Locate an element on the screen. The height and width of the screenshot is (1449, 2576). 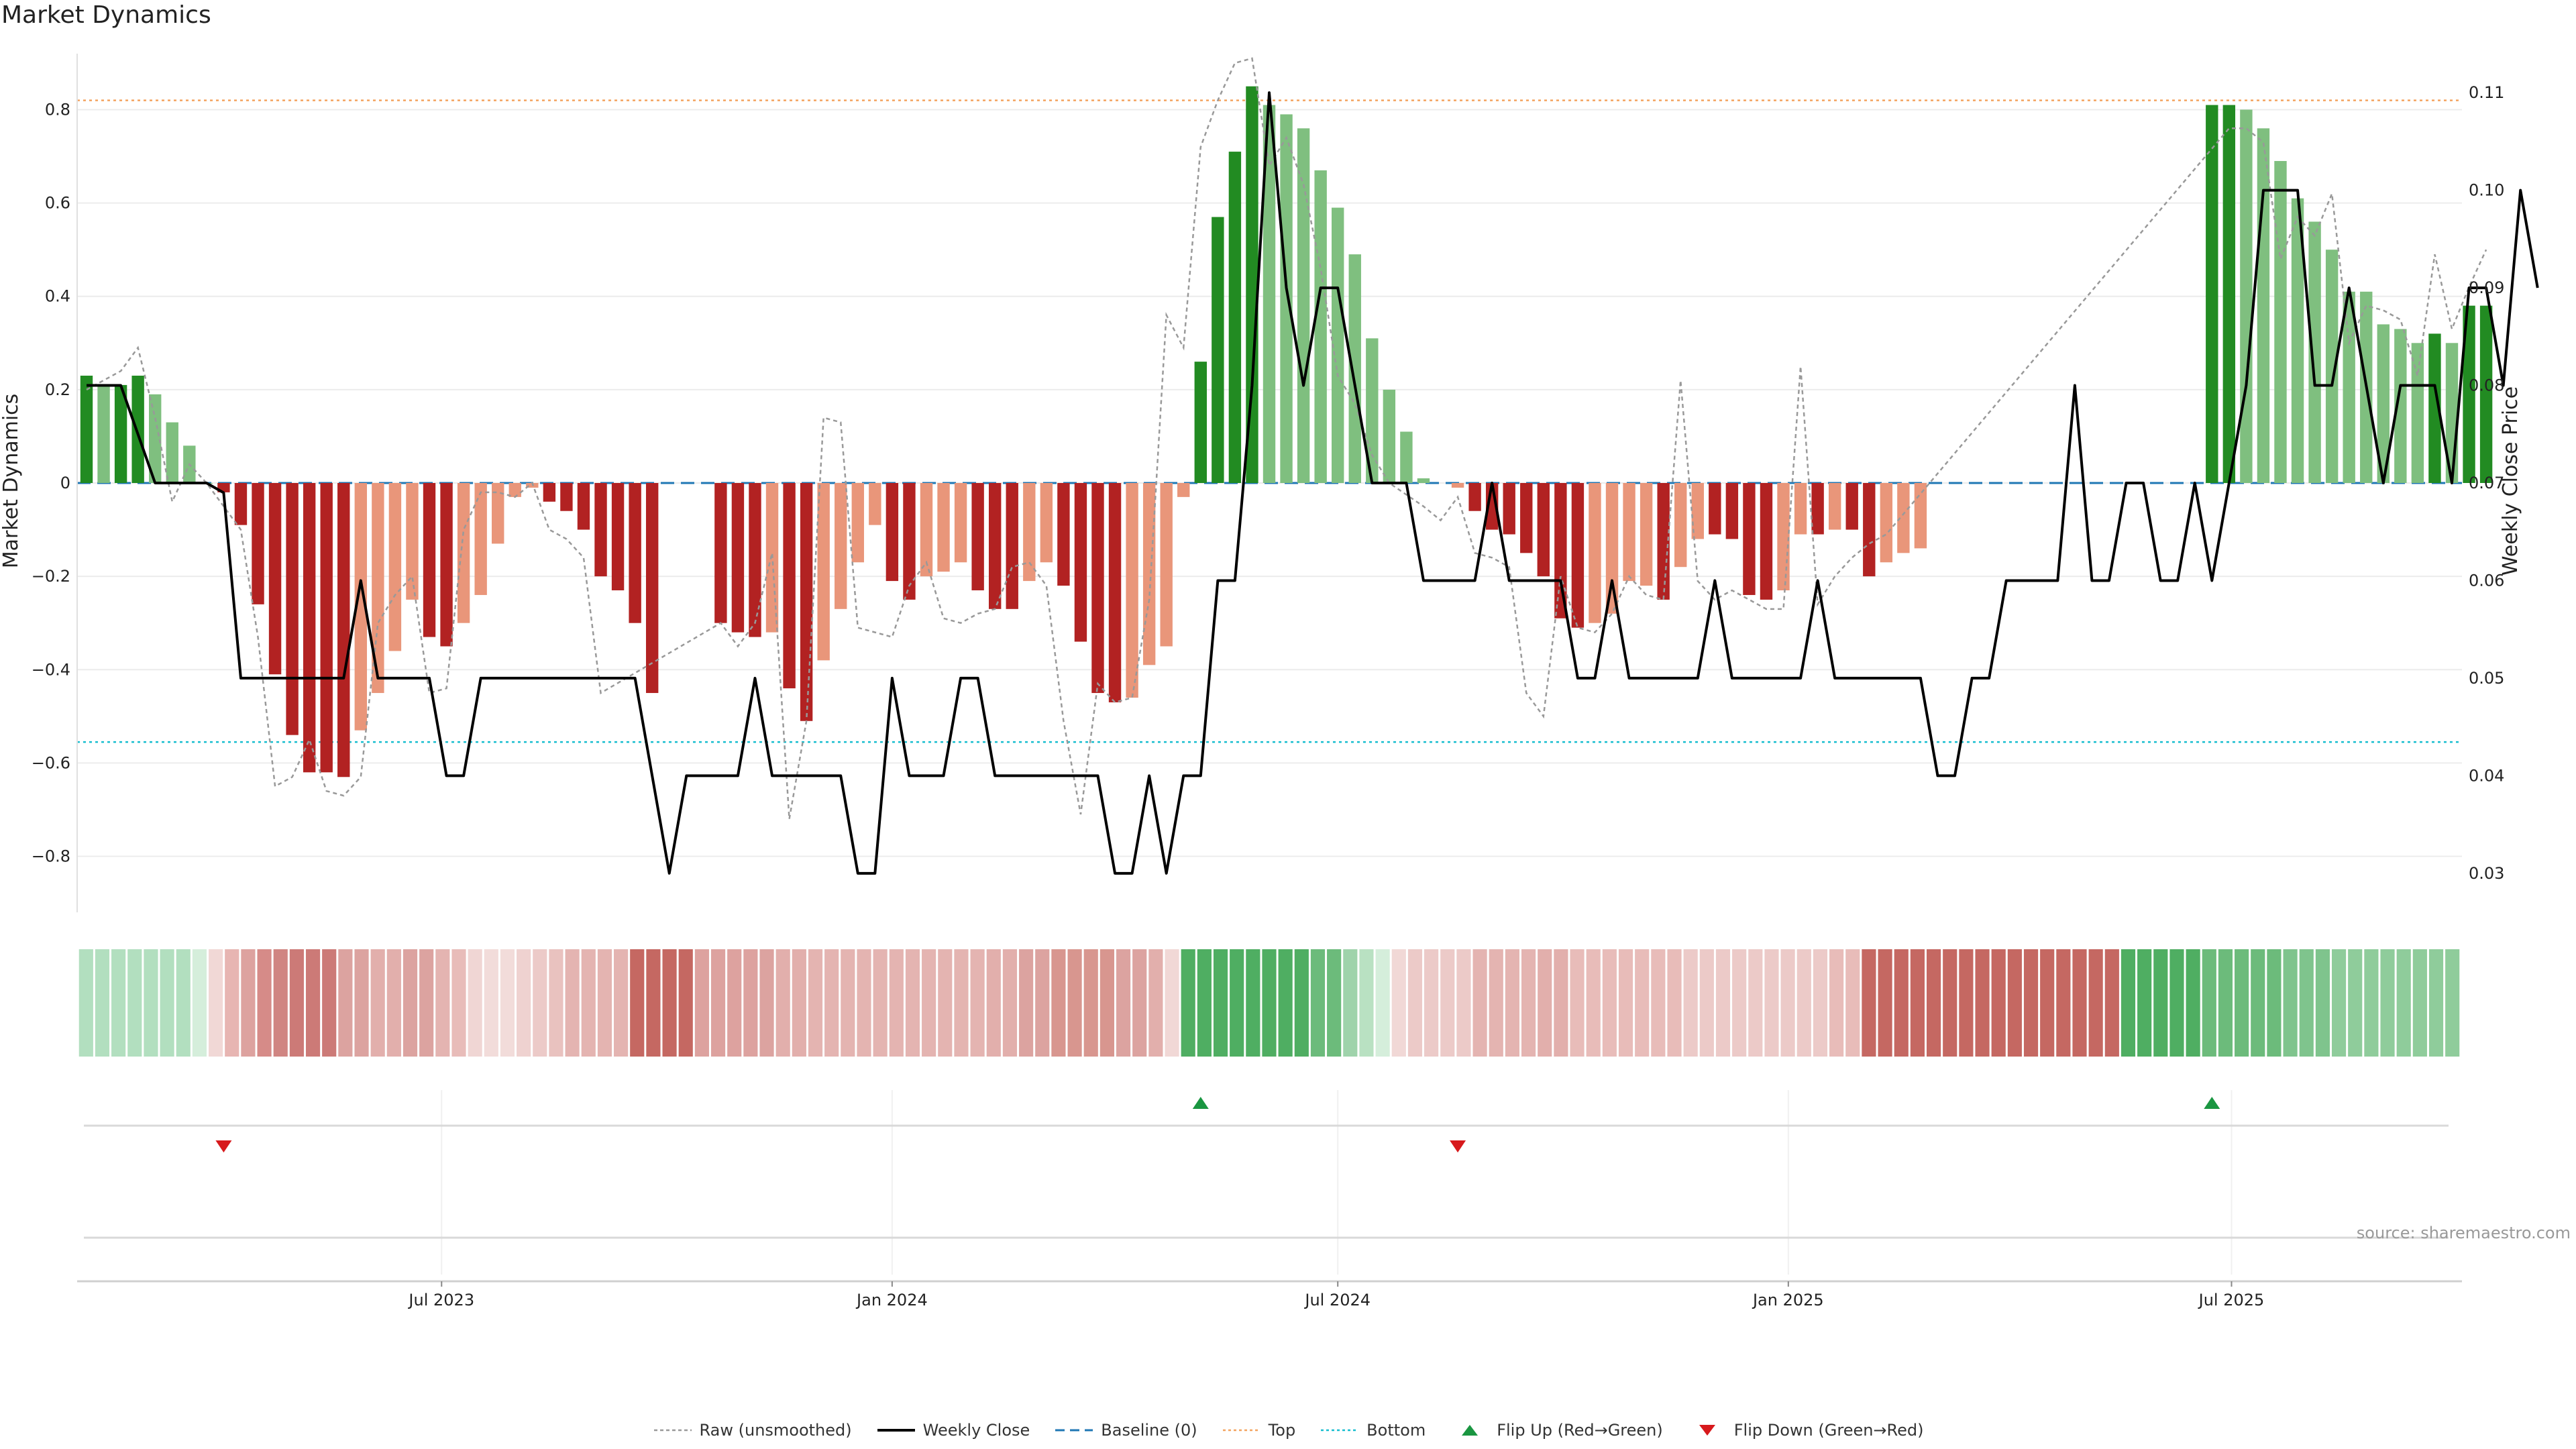
y2-tick-label: 0.11 is located at coordinates (2486, 92).